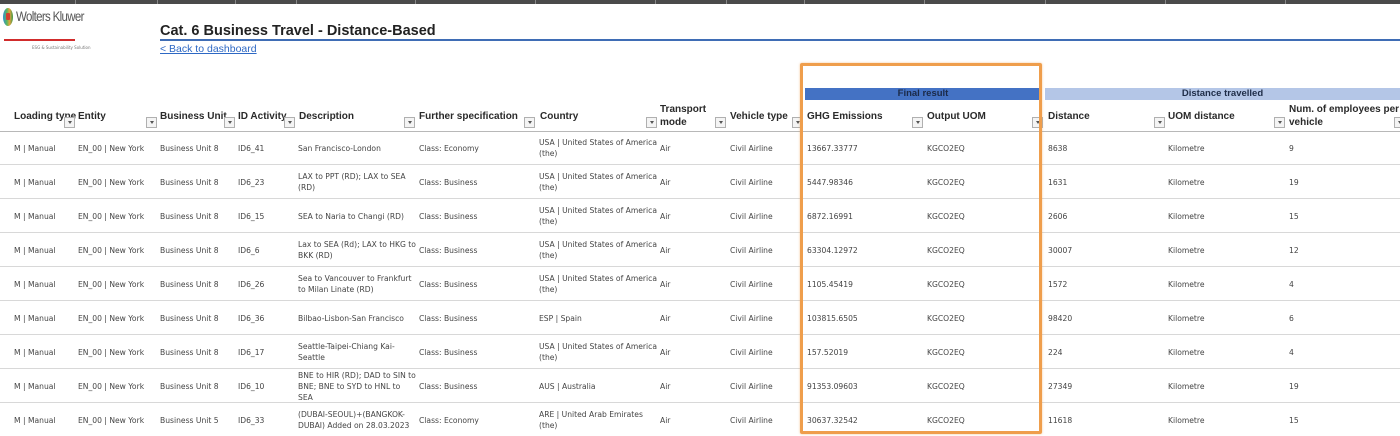 The height and width of the screenshot is (436, 1400). I want to click on cell-id-activity: ID6_17, so click(251, 352).